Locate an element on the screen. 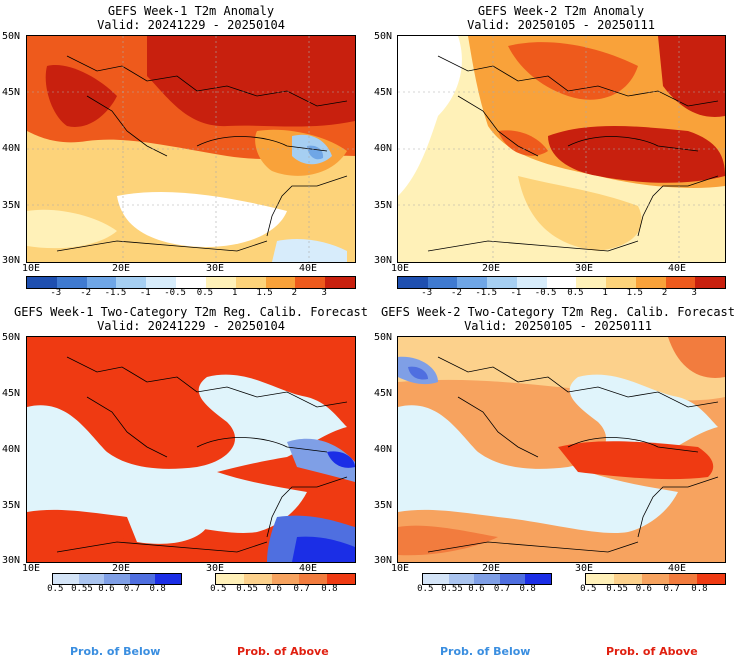  panel4-above-colorbar is located at coordinates (655, 579).